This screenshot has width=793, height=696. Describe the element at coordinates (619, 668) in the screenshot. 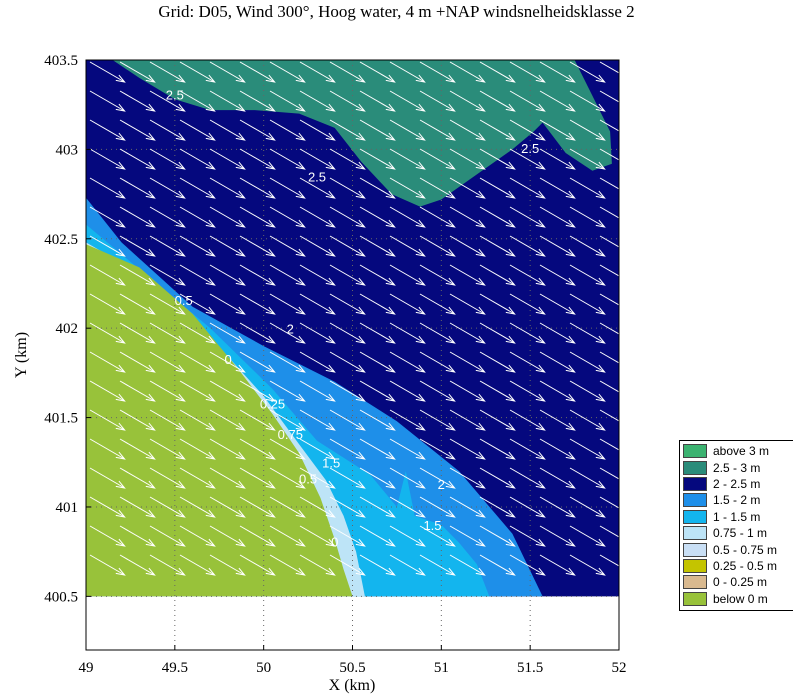

I see `x-tick-label: 52` at that location.